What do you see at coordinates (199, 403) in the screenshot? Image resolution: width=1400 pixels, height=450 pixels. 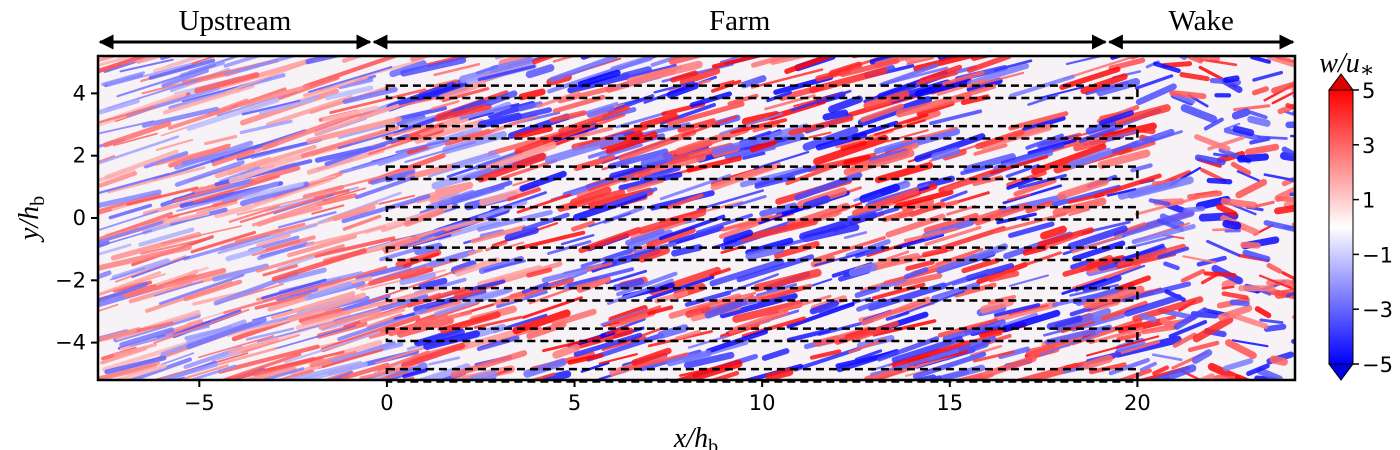 I see `x-tick-label: −5` at bounding box center [199, 403].